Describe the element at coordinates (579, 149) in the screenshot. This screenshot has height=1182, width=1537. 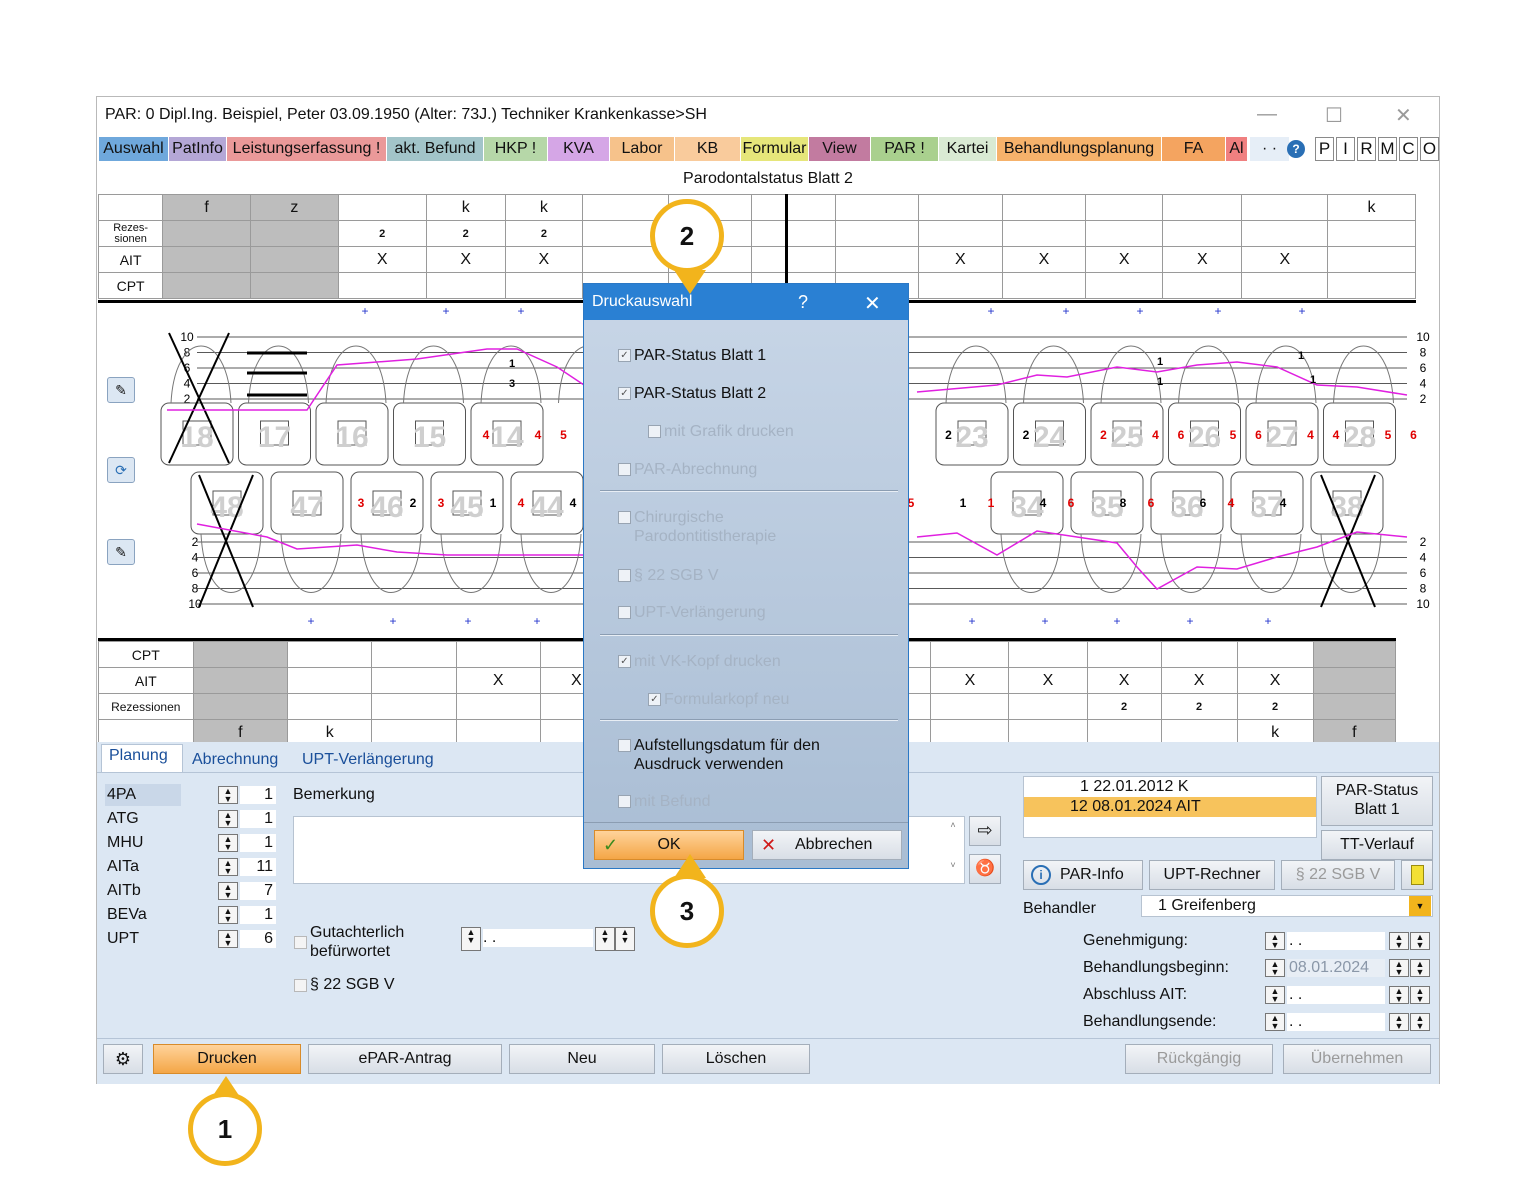
I see `module-tab: KVA` at that location.